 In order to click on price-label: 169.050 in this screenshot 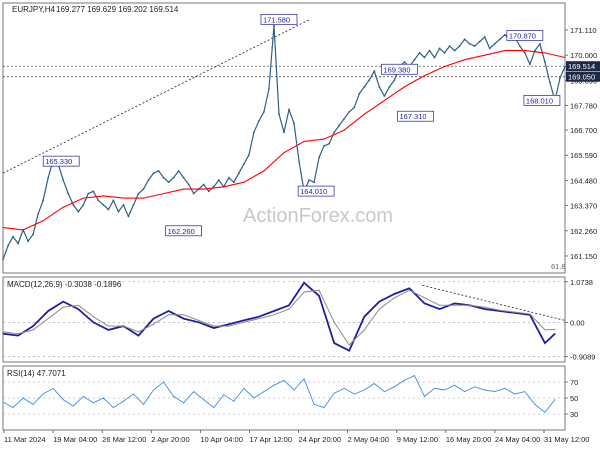, I will do `click(581, 77)`.